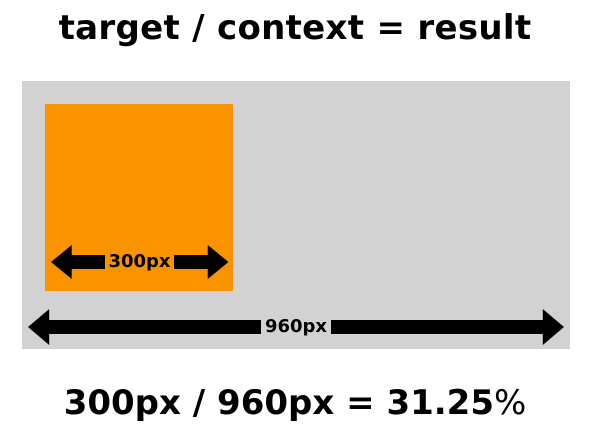 The image size is (590, 440). I want to click on formula-result: 300px / 960px = 31.25%, so click(295, 403).